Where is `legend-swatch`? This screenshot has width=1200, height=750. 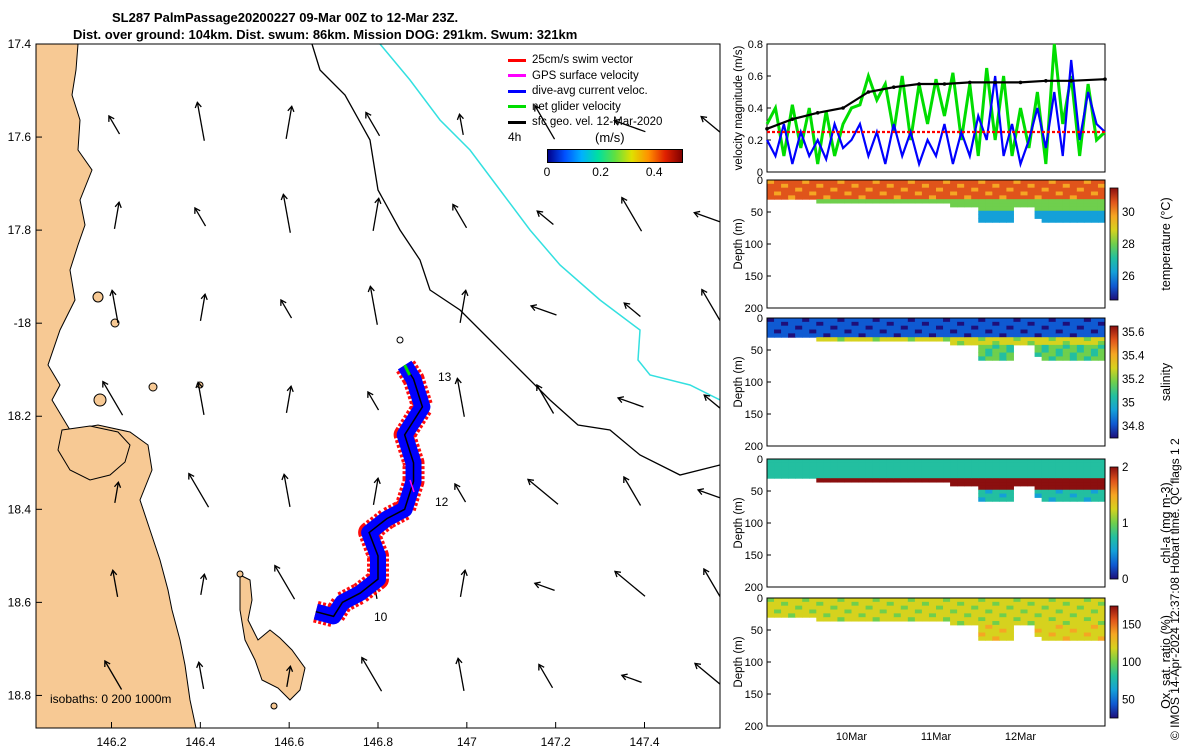
legend-swatch is located at coordinates (517, 91).